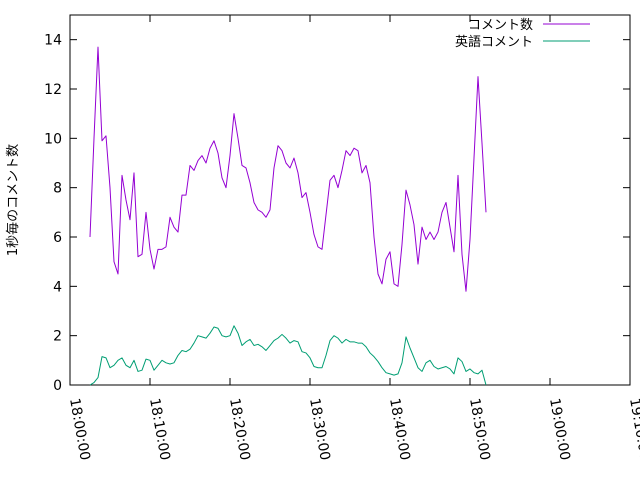 The height and width of the screenshot is (480, 640). I want to click on legend-label-1: コメント数, so click(500, 25).